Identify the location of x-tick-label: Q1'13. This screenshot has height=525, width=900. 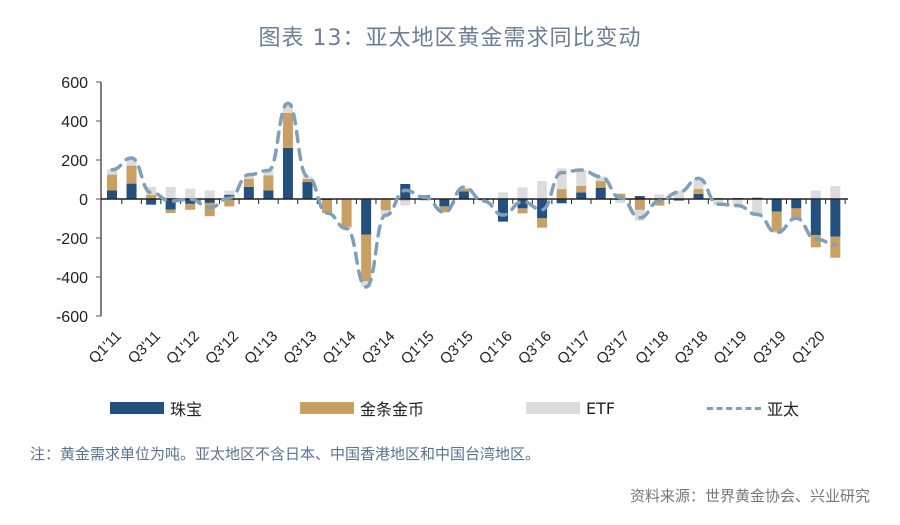
(261, 348).